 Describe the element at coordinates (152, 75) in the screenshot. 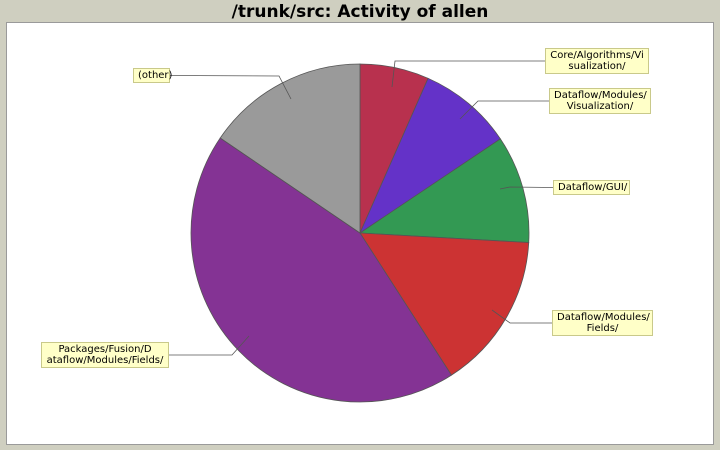

I see `slice-label: (other)` at that location.